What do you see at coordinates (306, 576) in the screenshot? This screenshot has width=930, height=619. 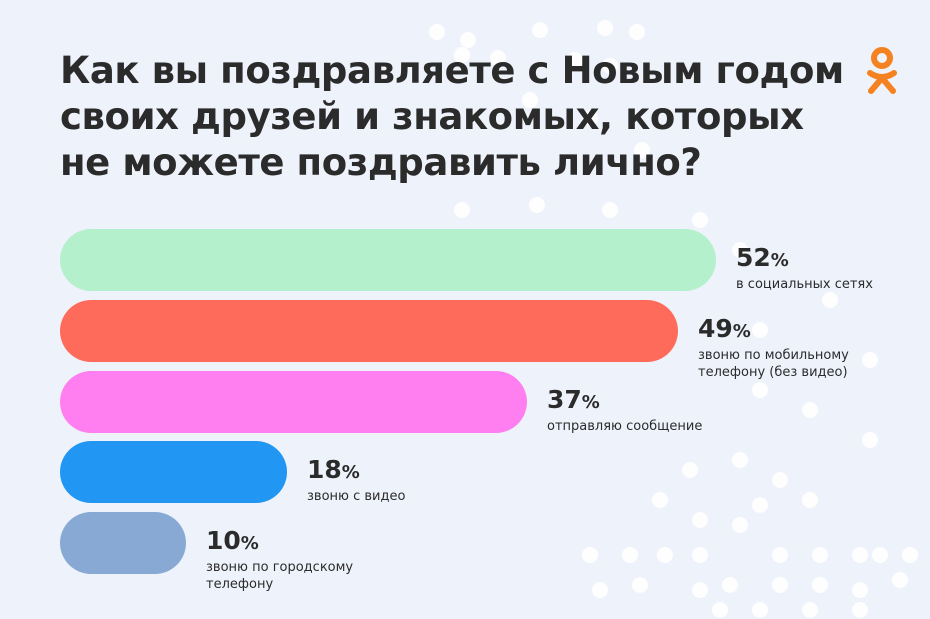 I see `category-label: звоню по городскому телефону` at bounding box center [306, 576].